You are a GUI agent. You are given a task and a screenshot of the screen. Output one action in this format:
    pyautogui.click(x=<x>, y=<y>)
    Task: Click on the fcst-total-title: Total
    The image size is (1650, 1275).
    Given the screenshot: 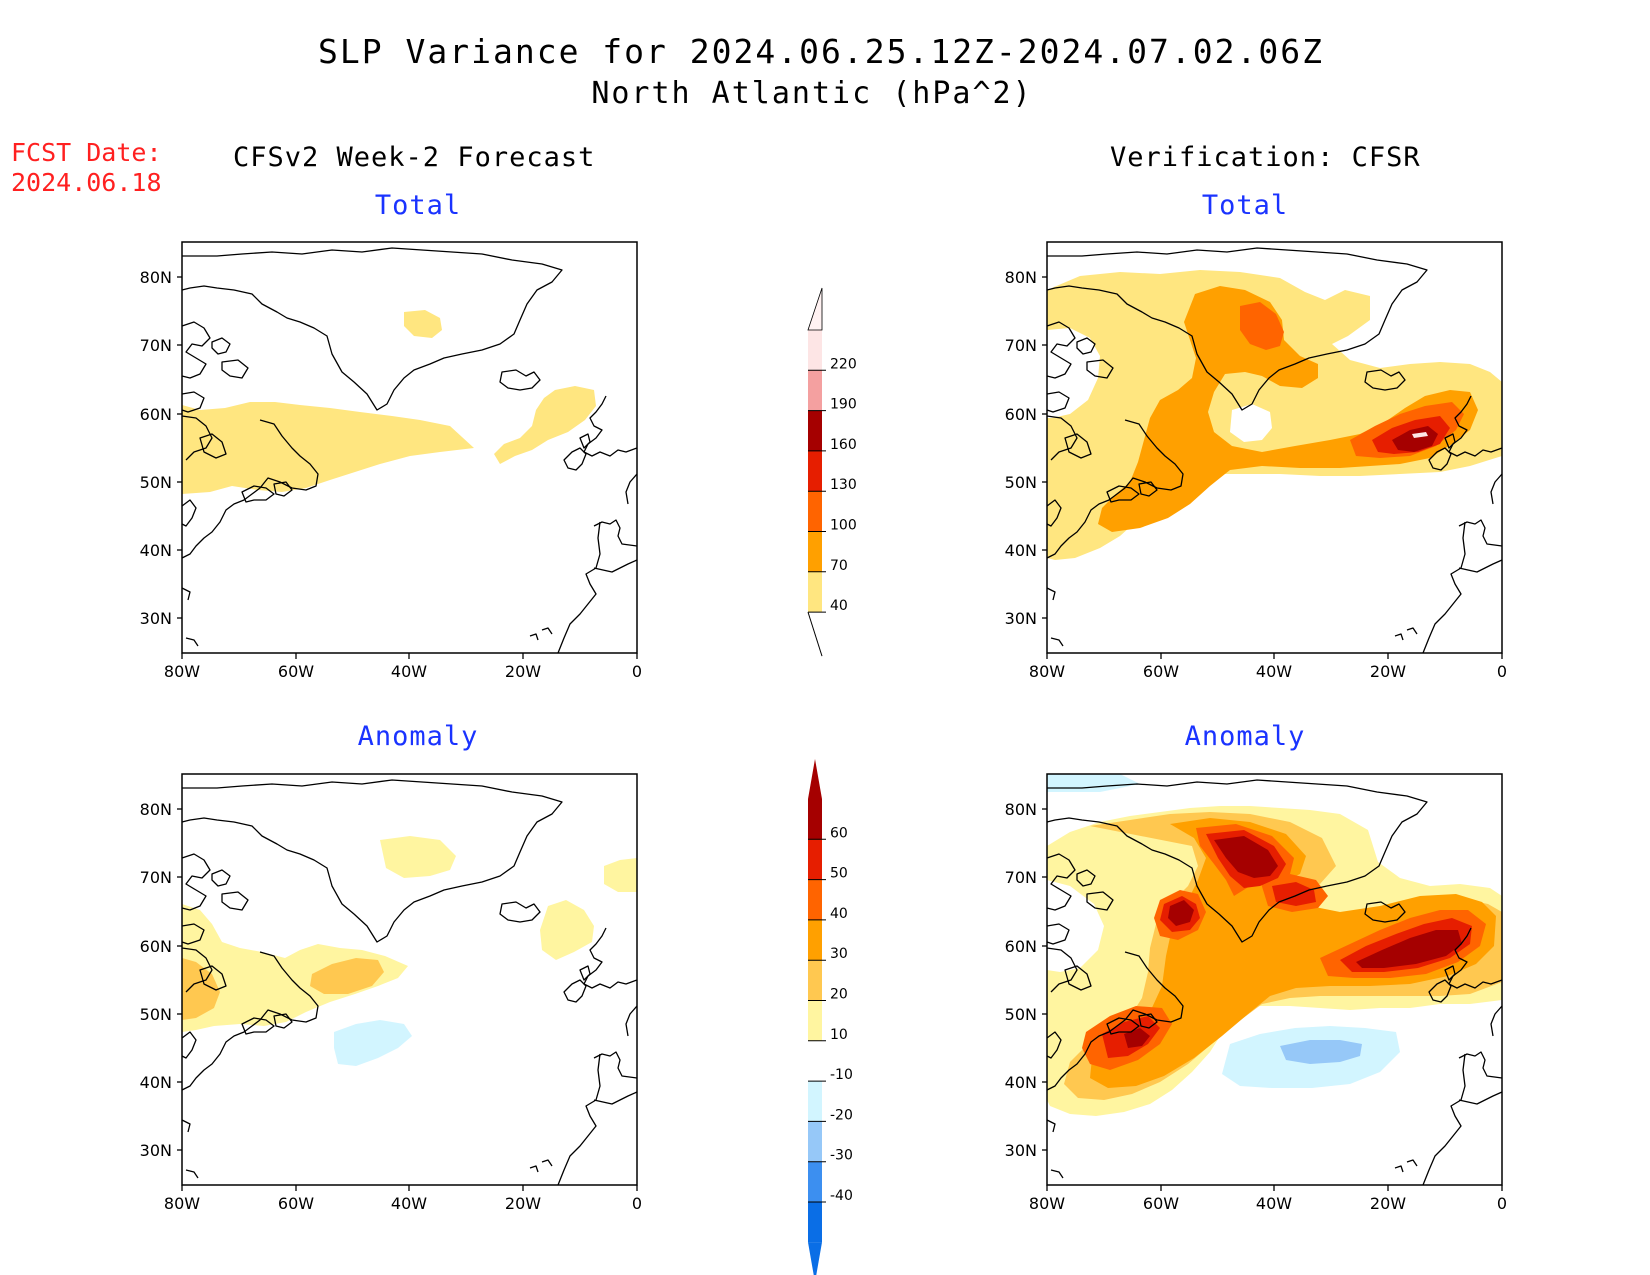 What is the action you would take?
    pyautogui.click(x=418, y=205)
    